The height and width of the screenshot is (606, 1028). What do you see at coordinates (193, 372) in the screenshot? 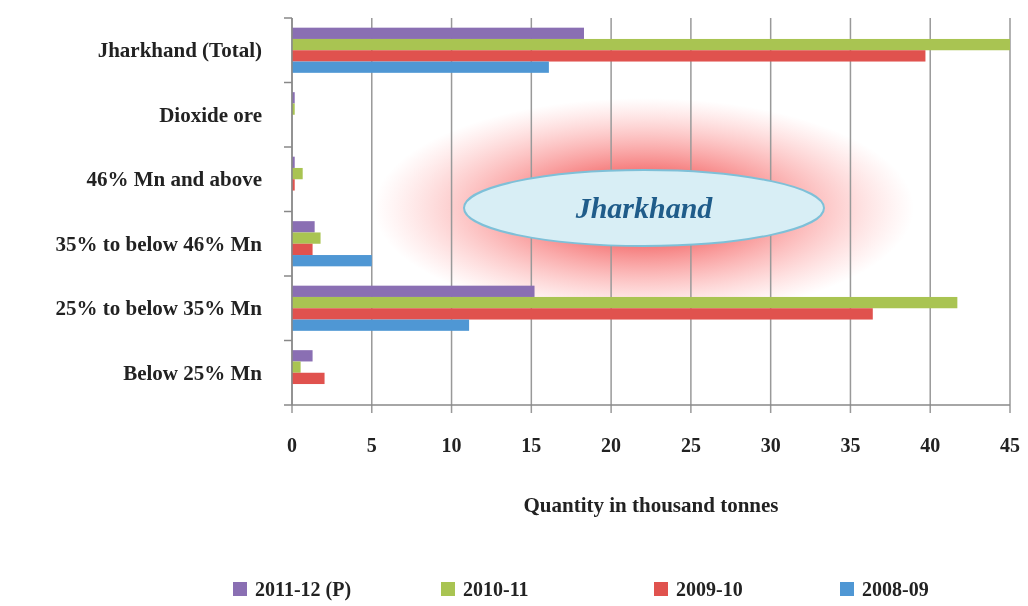
I see `y-tick-label: Below 25% Mn` at bounding box center [193, 372].